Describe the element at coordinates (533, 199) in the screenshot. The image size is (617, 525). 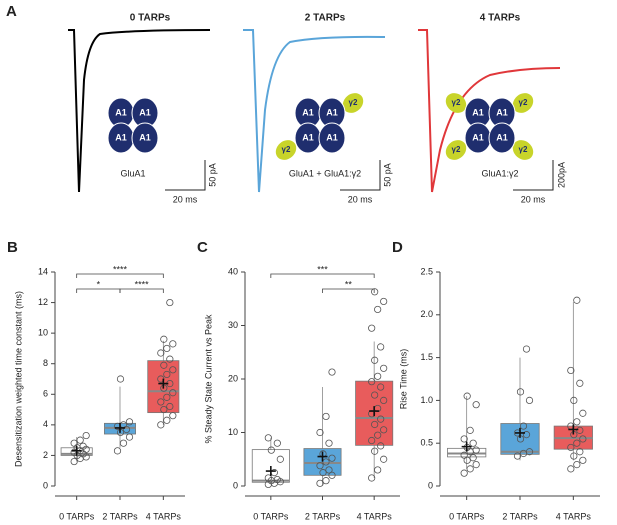
I see `scale-x: 20 ms` at that location.